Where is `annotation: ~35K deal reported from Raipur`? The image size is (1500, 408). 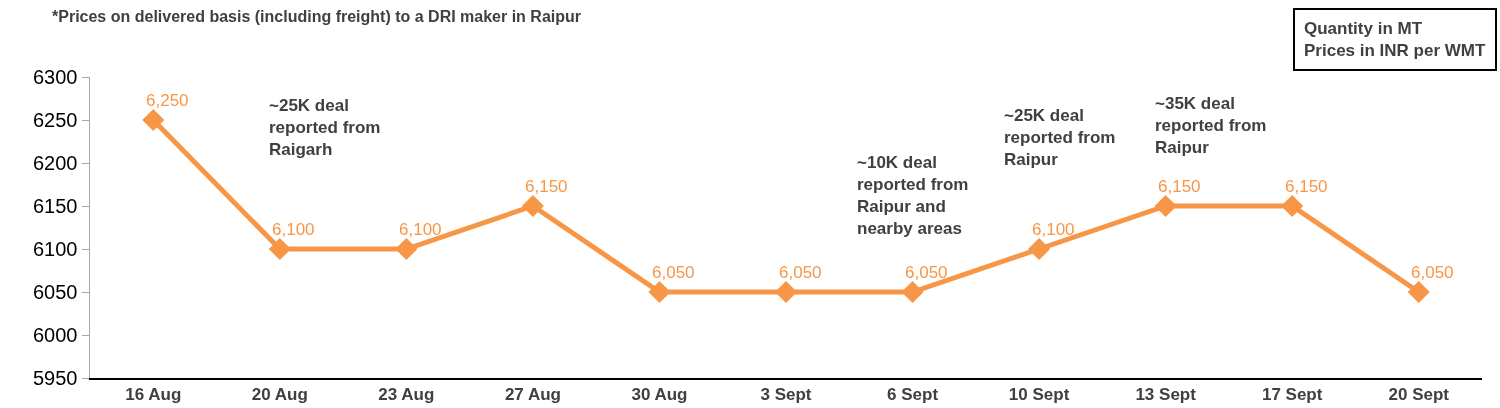 annotation: ~35K deal reported from Raipur is located at coordinates (1211, 126).